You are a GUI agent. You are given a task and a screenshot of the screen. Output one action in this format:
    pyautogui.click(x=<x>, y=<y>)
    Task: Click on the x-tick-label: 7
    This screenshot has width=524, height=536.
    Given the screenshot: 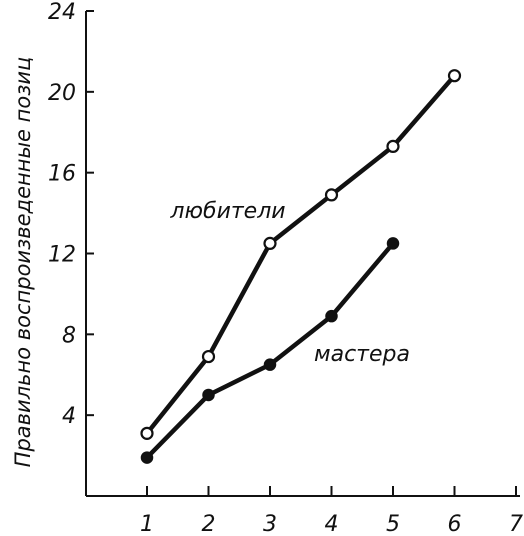 What is the action you would take?
    pyautogui.click(x=516, y=524)
    